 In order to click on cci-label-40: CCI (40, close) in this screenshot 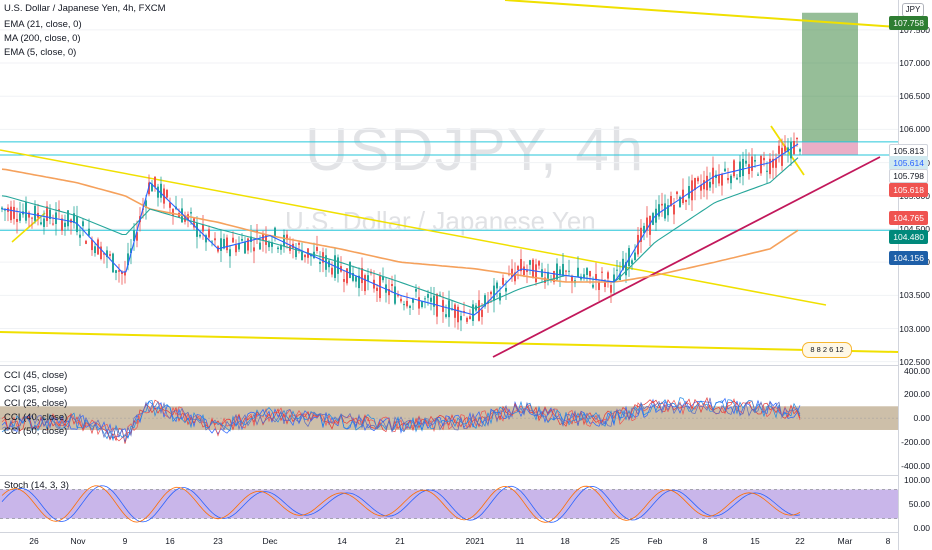, I will do `click(36, 417)`.